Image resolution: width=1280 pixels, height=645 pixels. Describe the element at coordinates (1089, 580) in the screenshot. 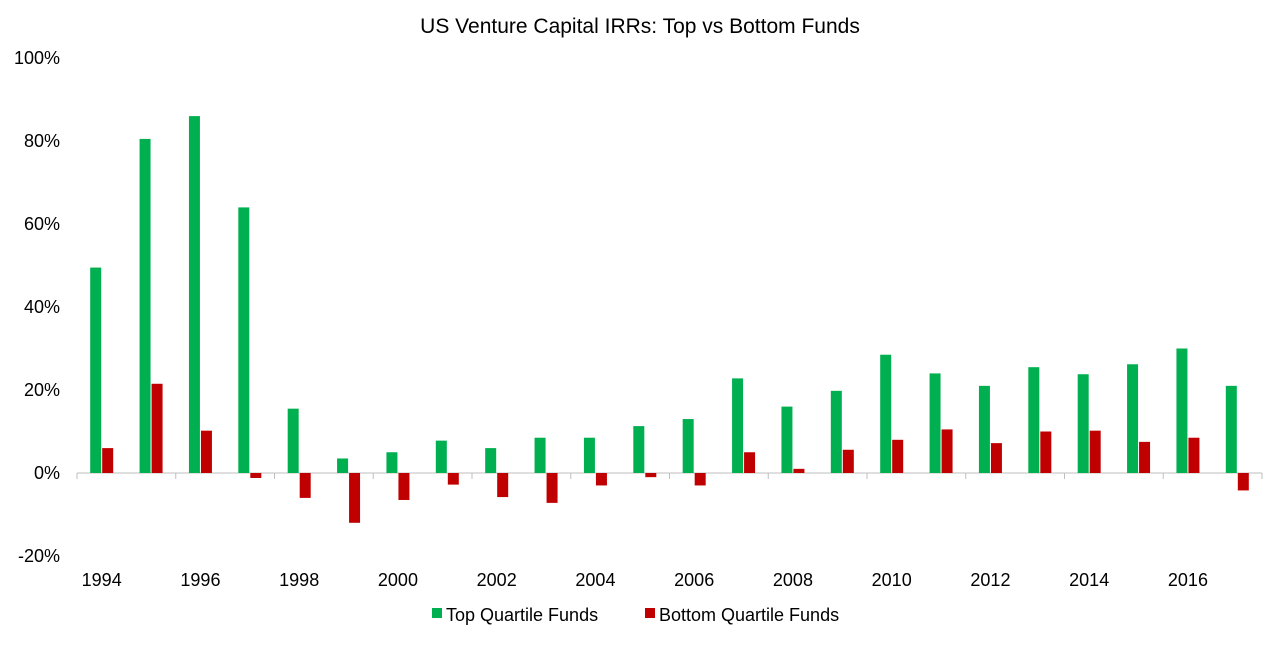

I see `x-tick-label: 2014` at that location.